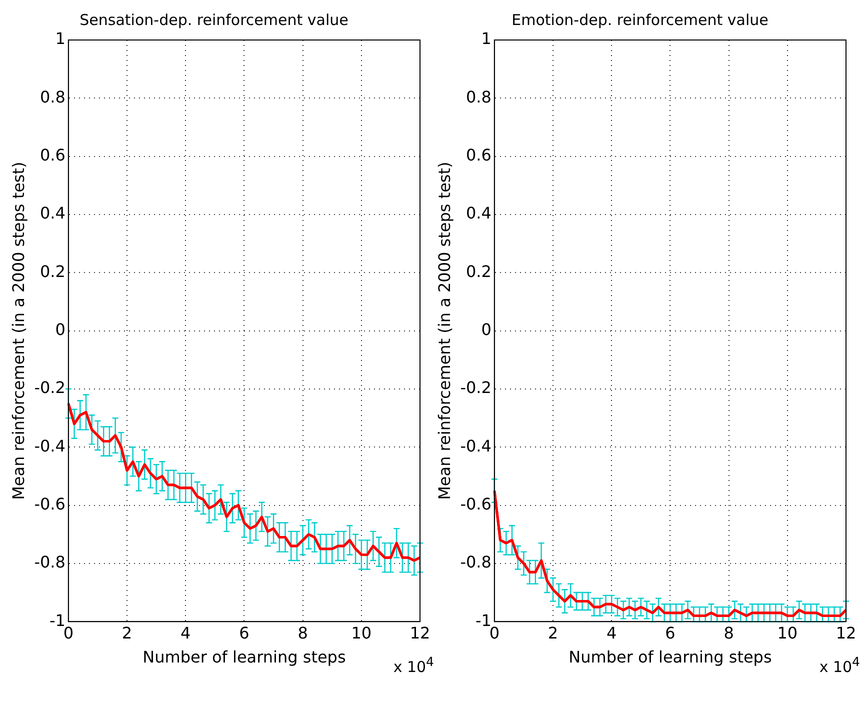 This screenshot has height=713, width=868. What do you see at coordinates (214, 19) in the screenshot?
I see `chart-title: Sensation-dep. reinforcement value` at bounding box center [214, 19].